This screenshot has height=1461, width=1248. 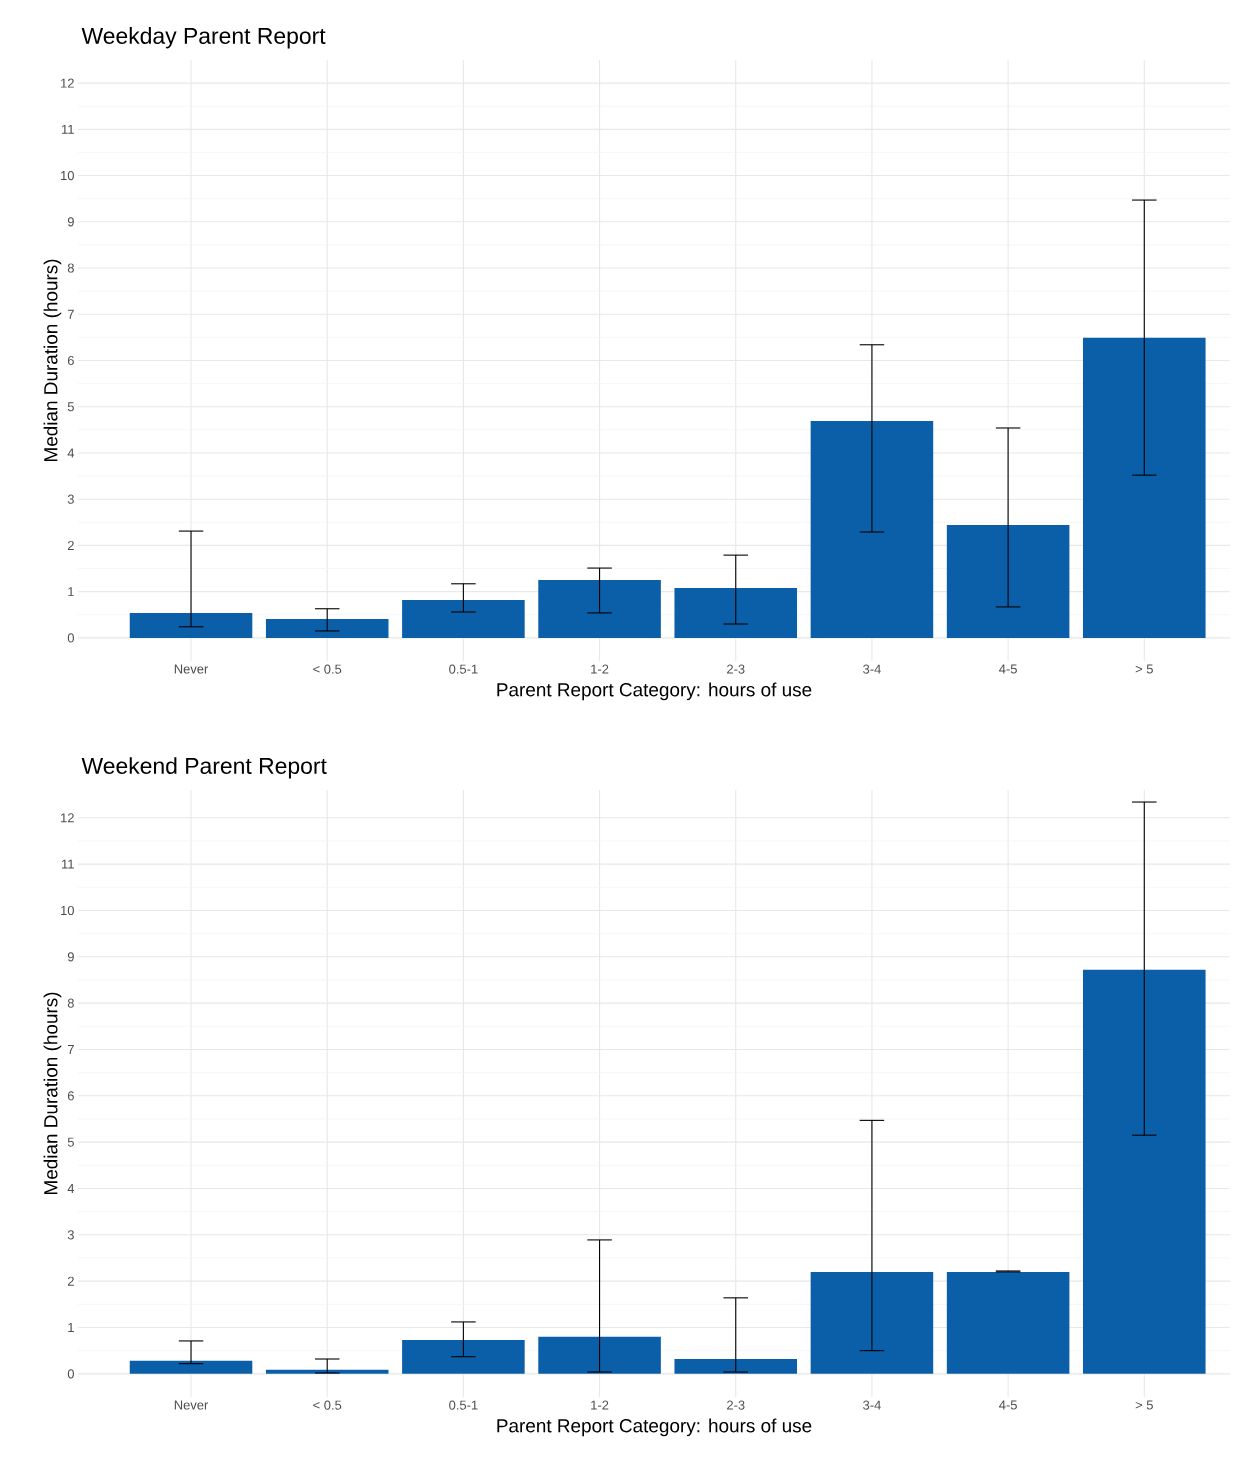 What do you see at coordinates (203, 38) in the screenshot?
I see `chart-title: Weekday Parent Report` at bounding box center [203, 38].